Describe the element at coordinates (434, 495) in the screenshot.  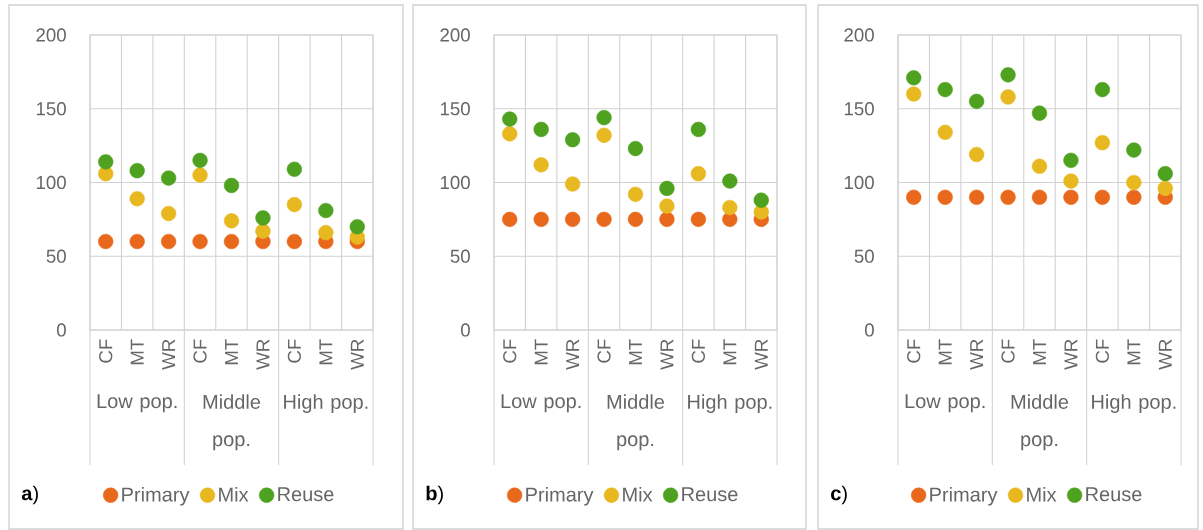
I see `text: b)` at that location.